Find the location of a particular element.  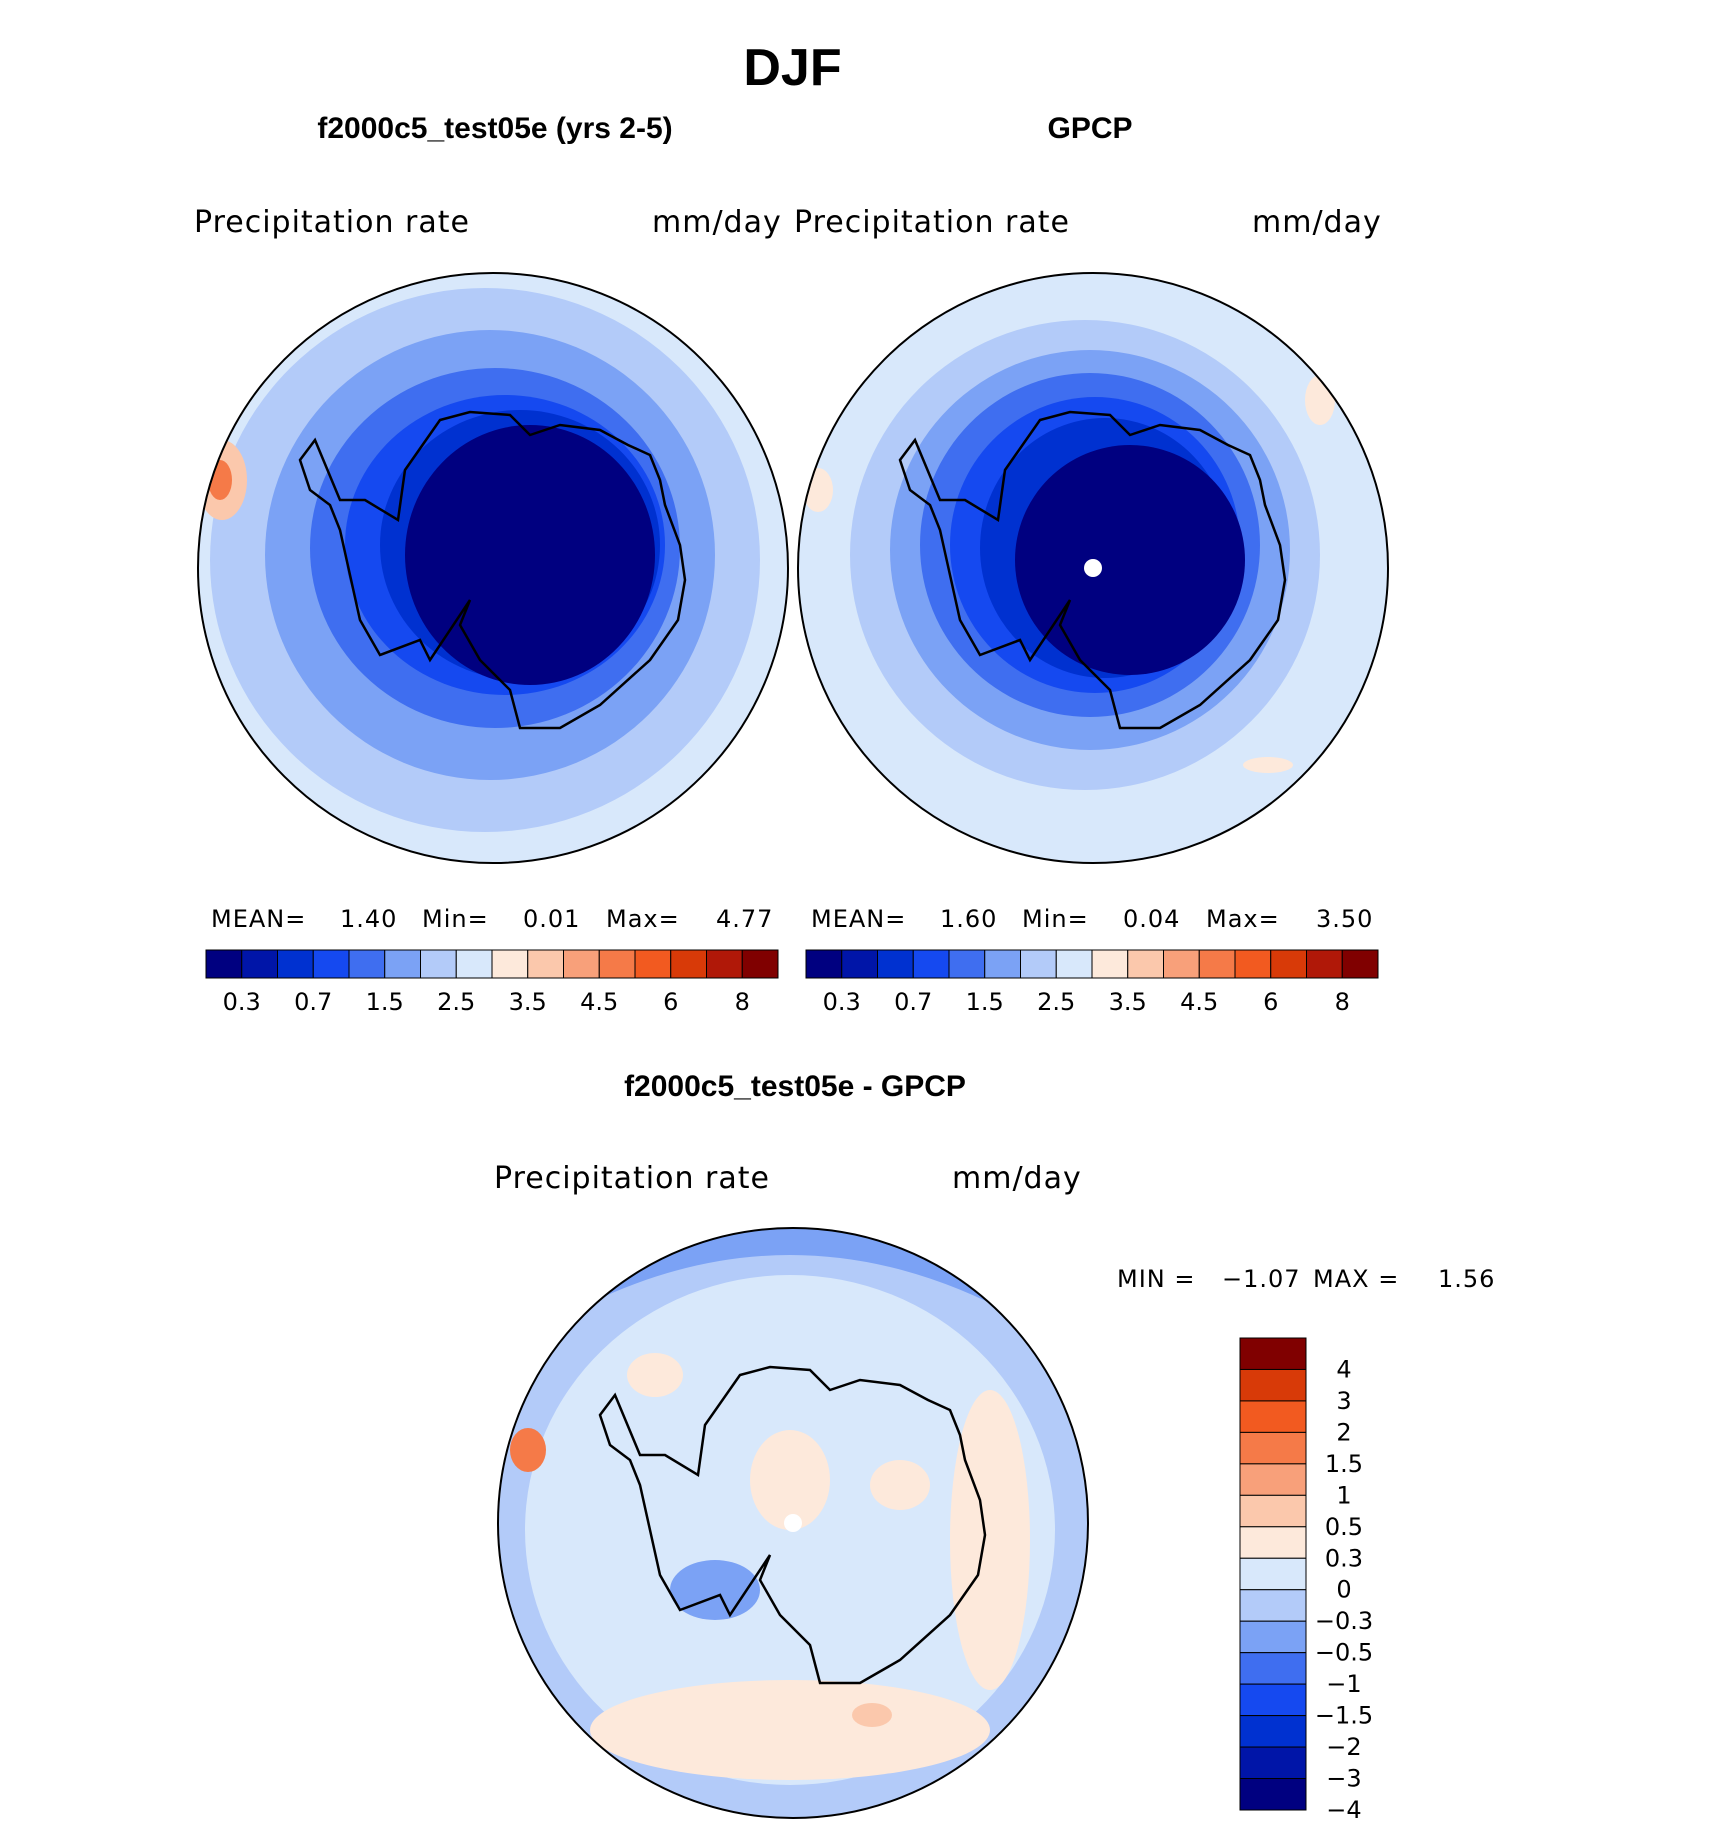

diff-map-border is located at coordinates (793, 1523).